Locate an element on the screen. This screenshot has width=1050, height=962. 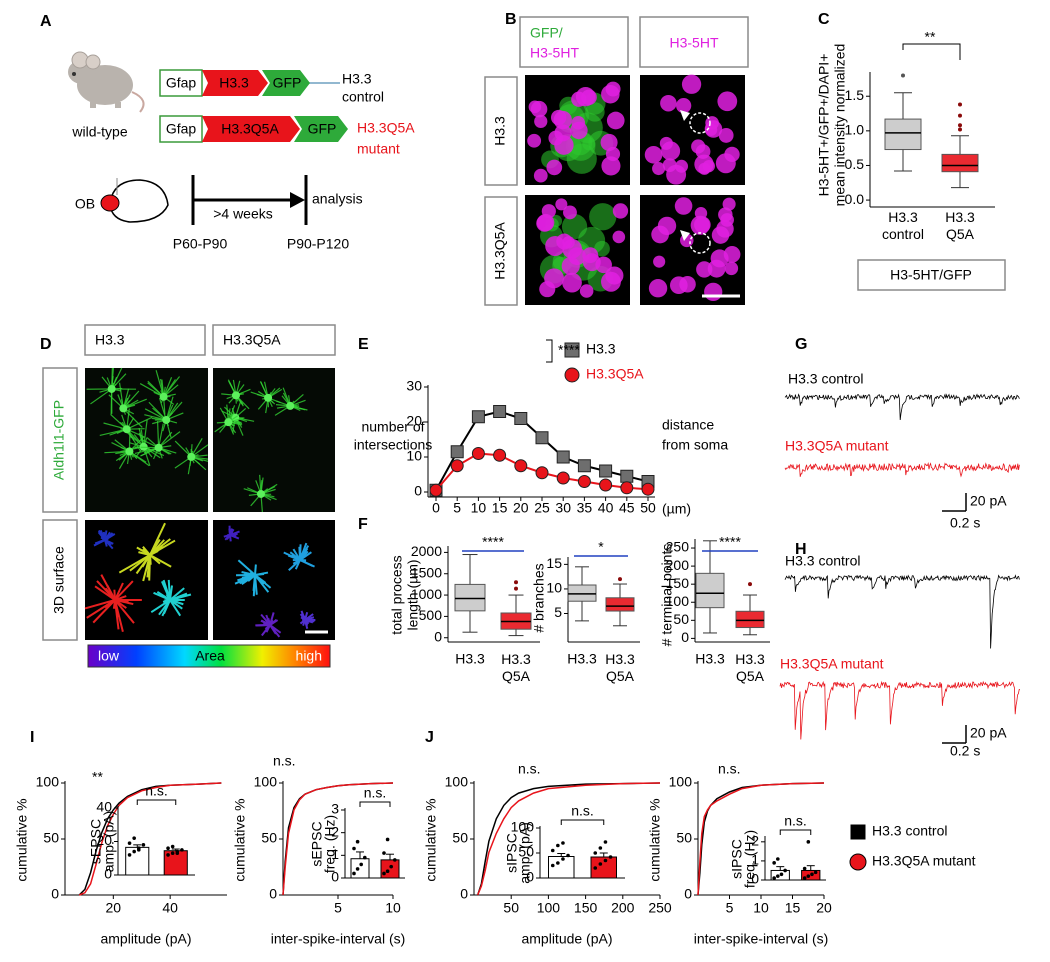
y-tick-label: 100 is located at coordinates (266, 782).